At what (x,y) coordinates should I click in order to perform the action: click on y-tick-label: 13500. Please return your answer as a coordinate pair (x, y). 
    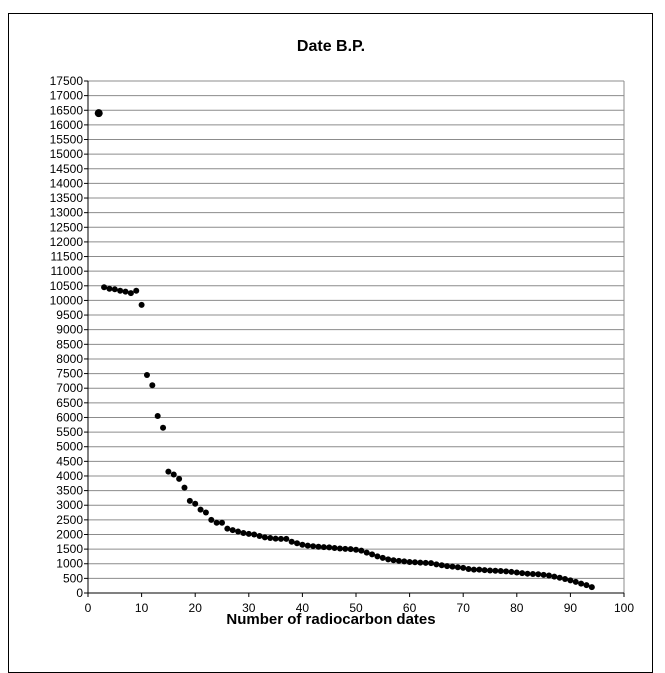
    Looking at the image, I should click on (67, 198).